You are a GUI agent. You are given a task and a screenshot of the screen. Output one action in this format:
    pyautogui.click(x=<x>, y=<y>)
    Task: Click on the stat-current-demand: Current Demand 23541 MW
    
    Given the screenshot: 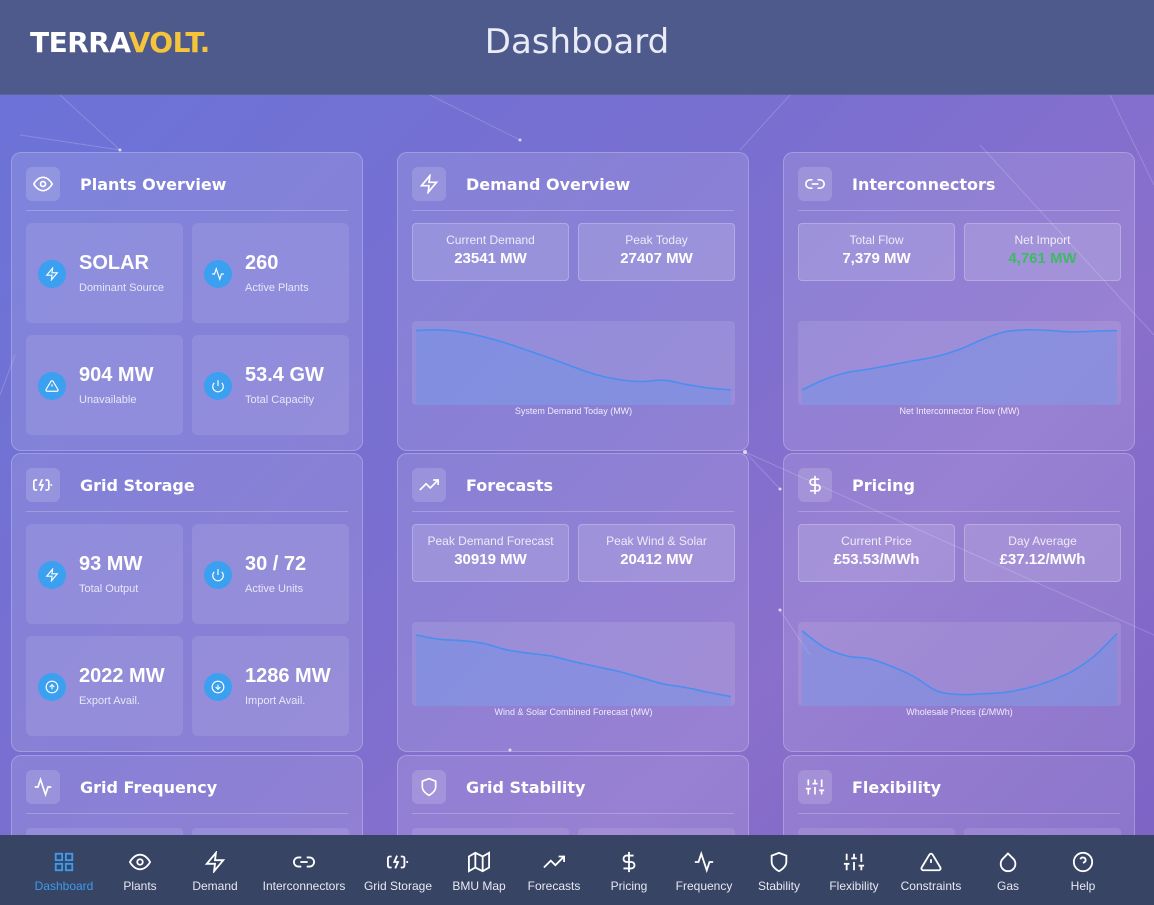 What is the action you would take?
    pyautogui.click(x=490, y=252)
    